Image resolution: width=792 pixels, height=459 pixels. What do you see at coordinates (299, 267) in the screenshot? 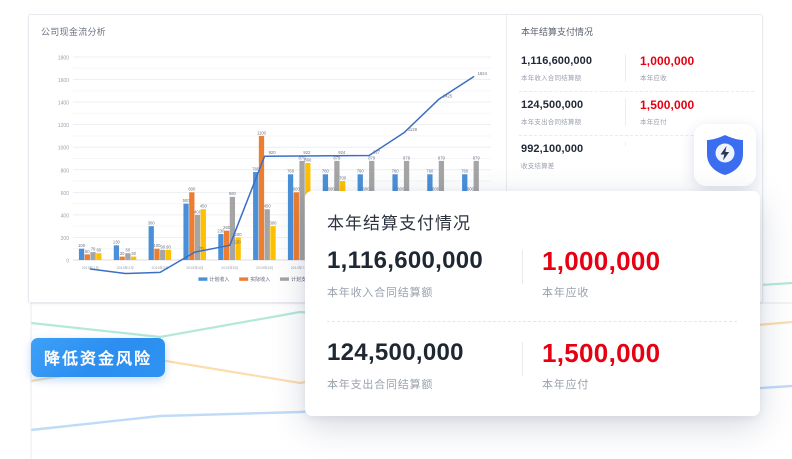
I see `svg-text: 2019年7月` at bounding box center [299, 267].